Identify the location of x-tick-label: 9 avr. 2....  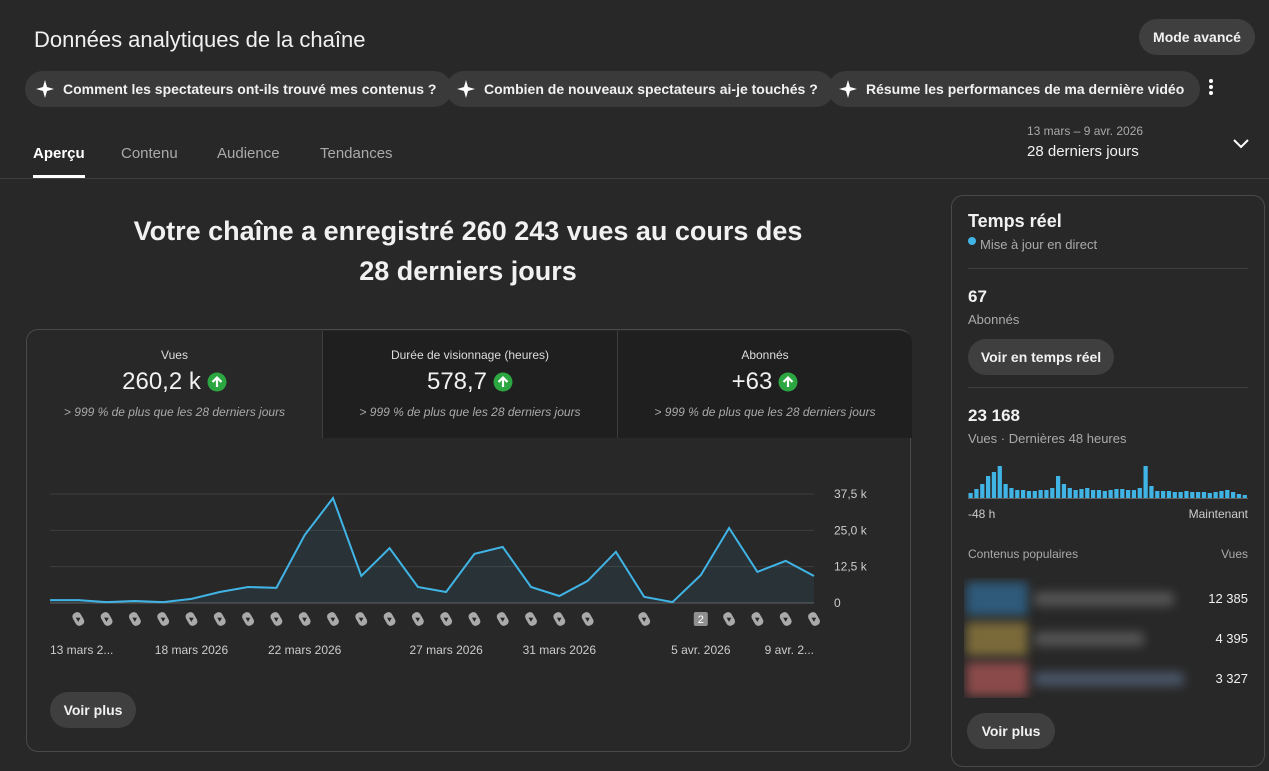
(789, 650).